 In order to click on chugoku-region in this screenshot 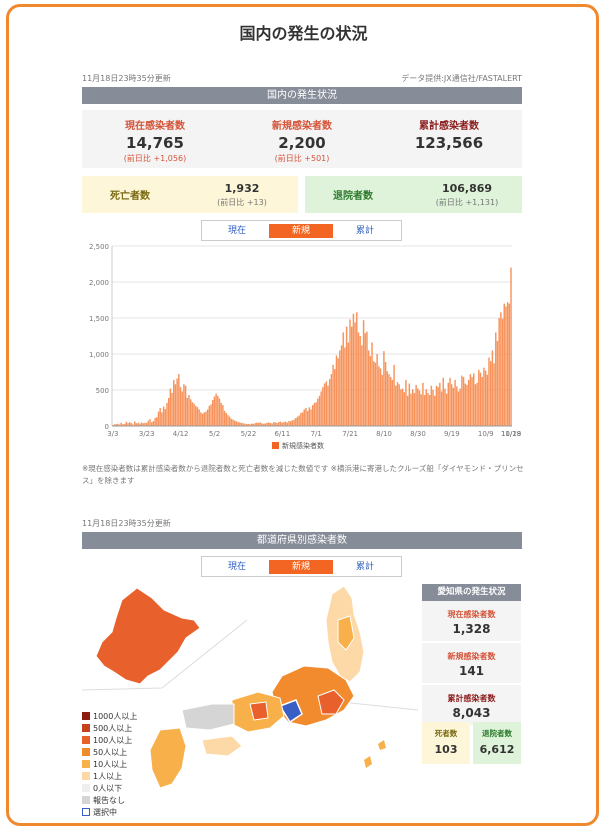, I will do `click(208, 717)`.